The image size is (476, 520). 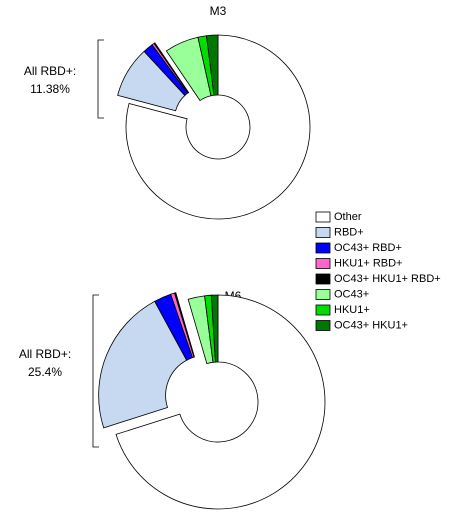 What do you see at coordinates (349, 232) in the screenshot?
I see `legend-label: RBD+` at bounding box center [349, 232].